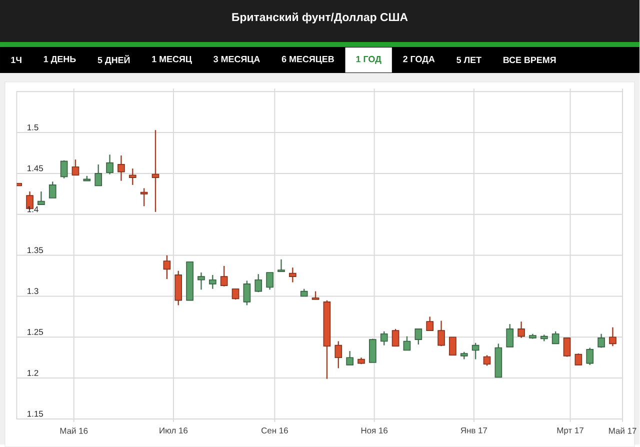 This screenshot has width=640, height=447. Describe the element at coordinates (60, 60) in the screenshot. I see `text: 1 ДЕНЬ` at that location.